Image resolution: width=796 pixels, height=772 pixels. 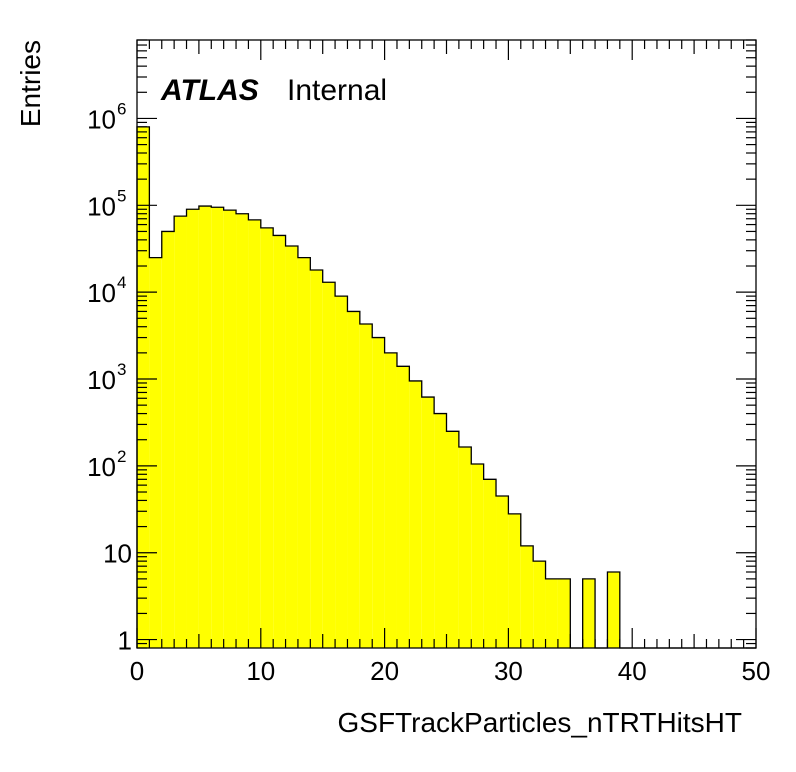 What do you see at coordinates (121, 108) in the screenshot?
I see `y-tick-label-exponent: 6` at bounding box center [121, 108].